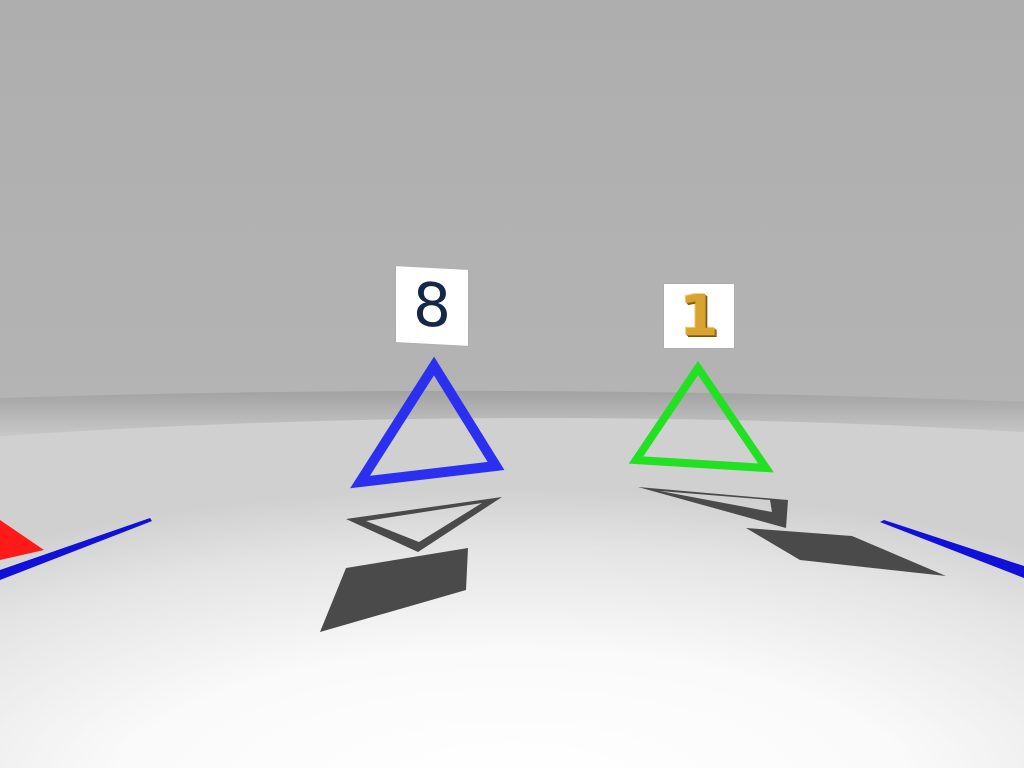 This screenshot has height=768, width=1024. What do you see at coordinates (952, 549) in the screenshot?
I see `blue-stripe-right` at bounding box center [952, 549].